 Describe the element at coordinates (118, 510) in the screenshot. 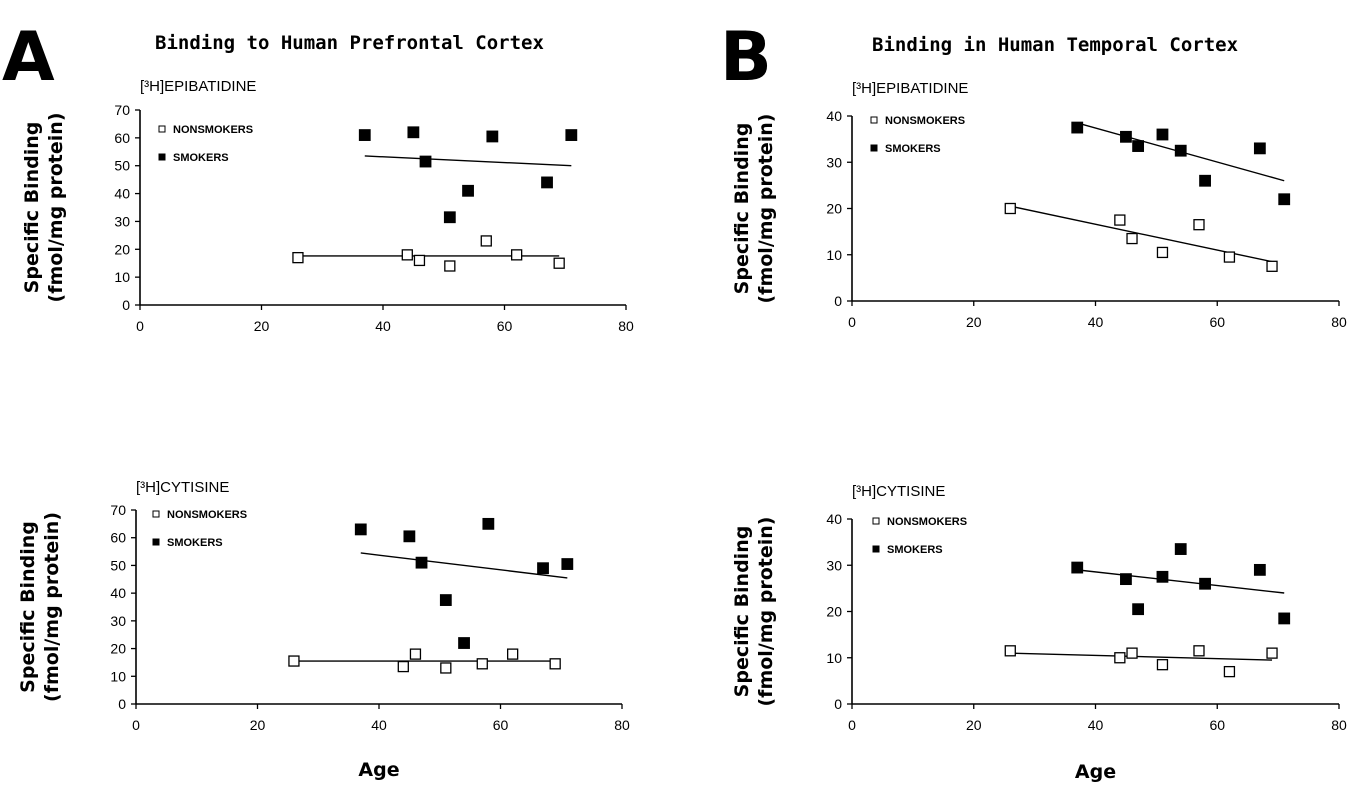

I see `y-tick-label: 70` at that location.